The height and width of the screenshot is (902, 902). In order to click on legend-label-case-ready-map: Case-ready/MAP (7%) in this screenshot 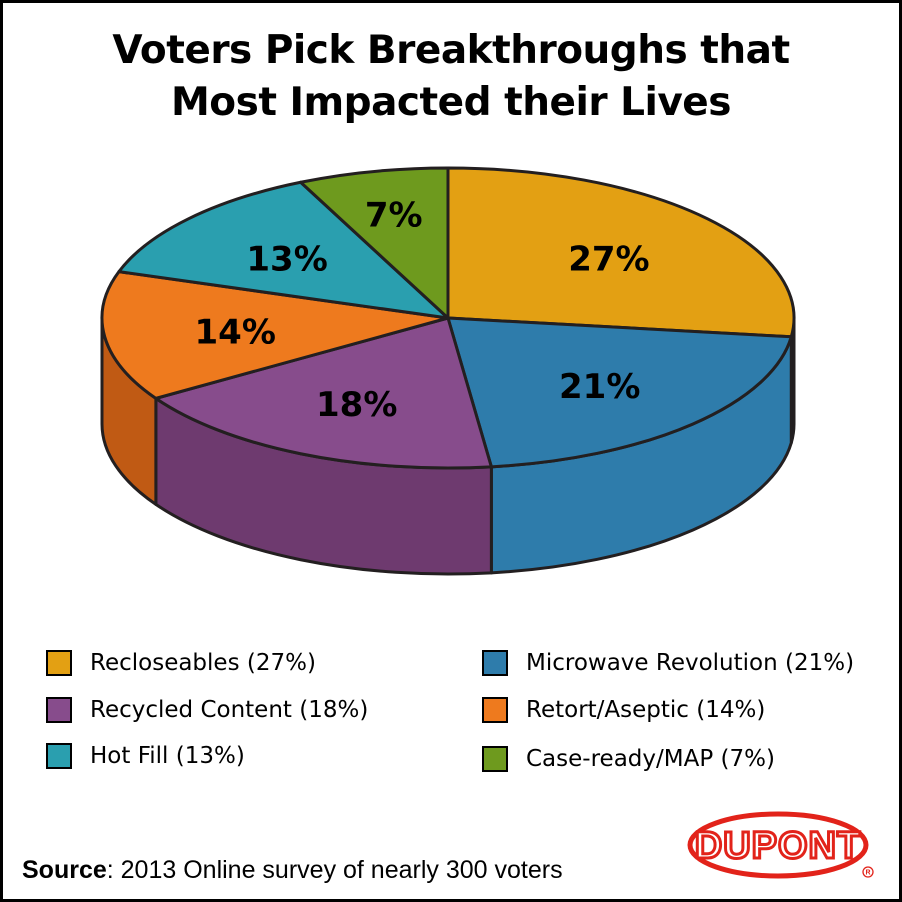, I will do `click(650, 759)`.